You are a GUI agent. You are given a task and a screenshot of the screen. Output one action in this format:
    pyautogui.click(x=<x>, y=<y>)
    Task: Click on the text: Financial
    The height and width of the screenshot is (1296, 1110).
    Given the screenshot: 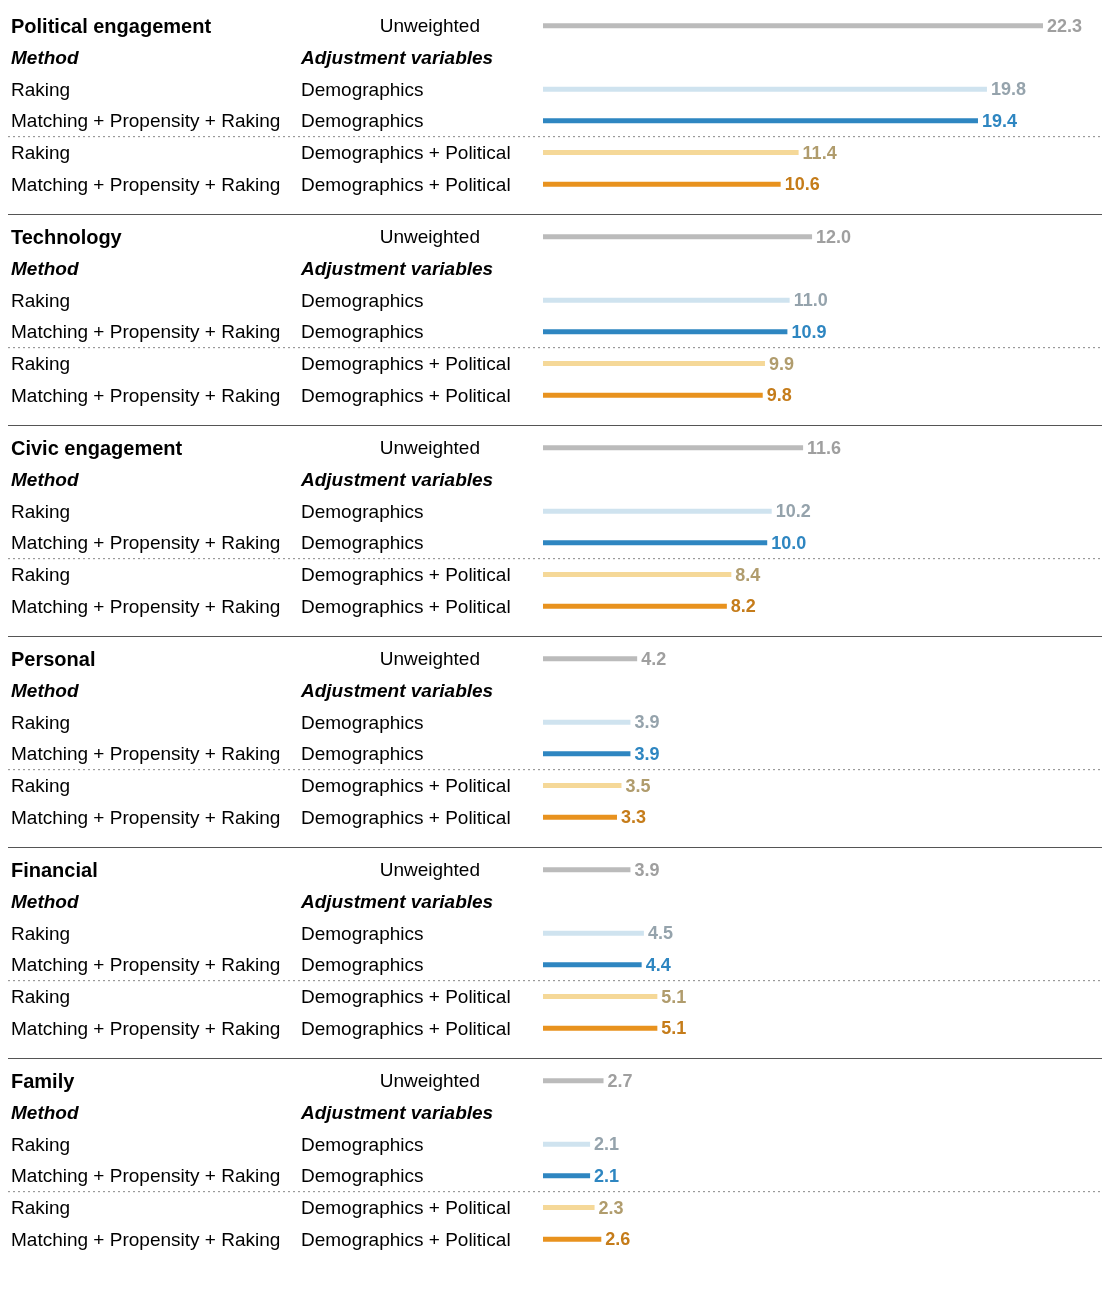 What is the action you would take?
    pyautogui.click(x=54, y=869)
    